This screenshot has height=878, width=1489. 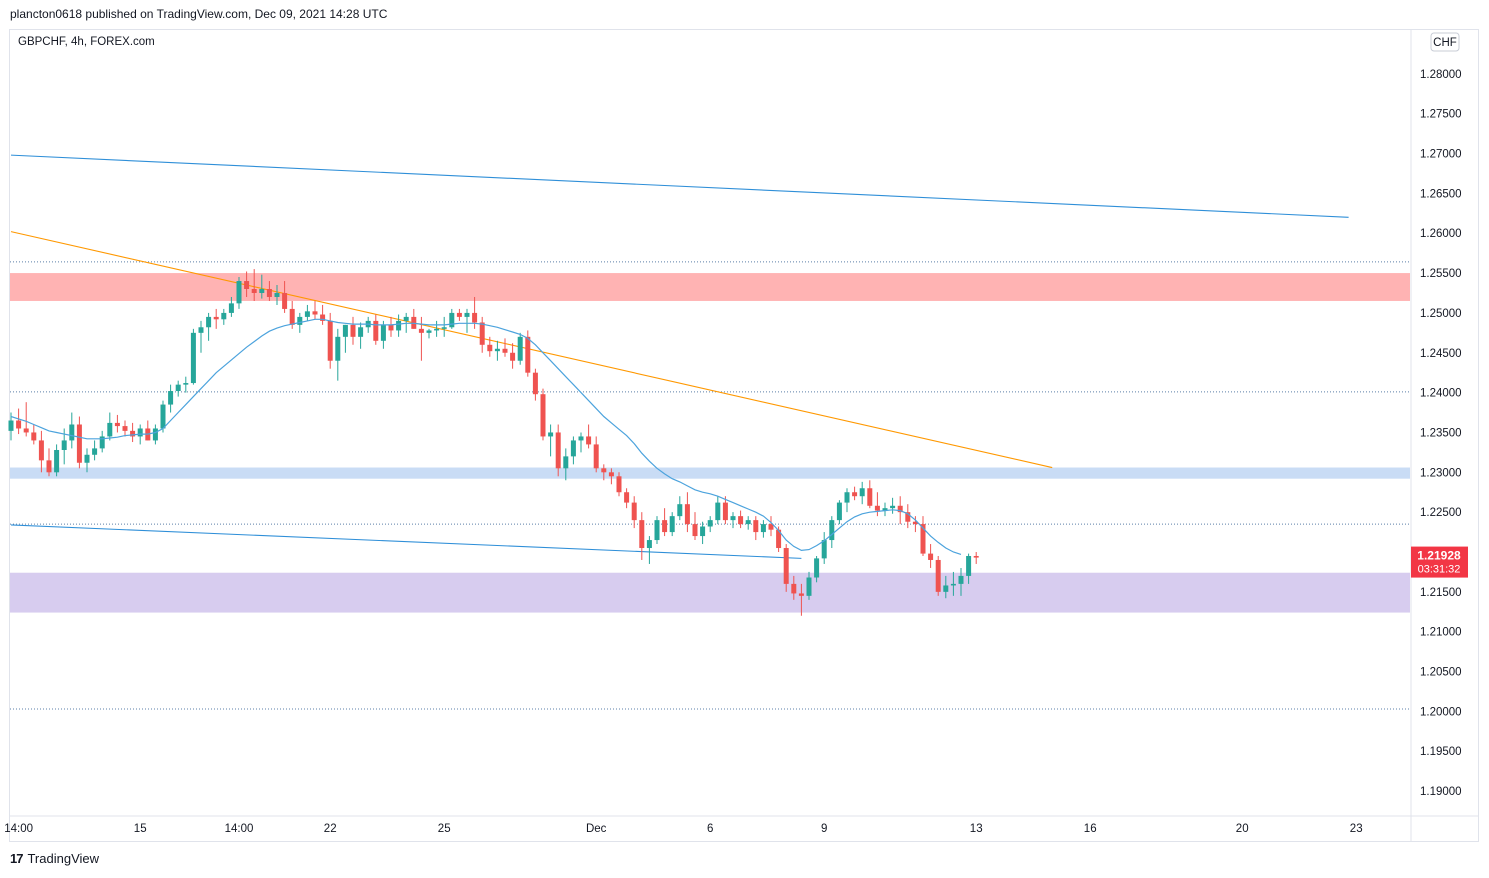 I want to click on price-tick-label: 1.24000, so click(x=1441, y=394).